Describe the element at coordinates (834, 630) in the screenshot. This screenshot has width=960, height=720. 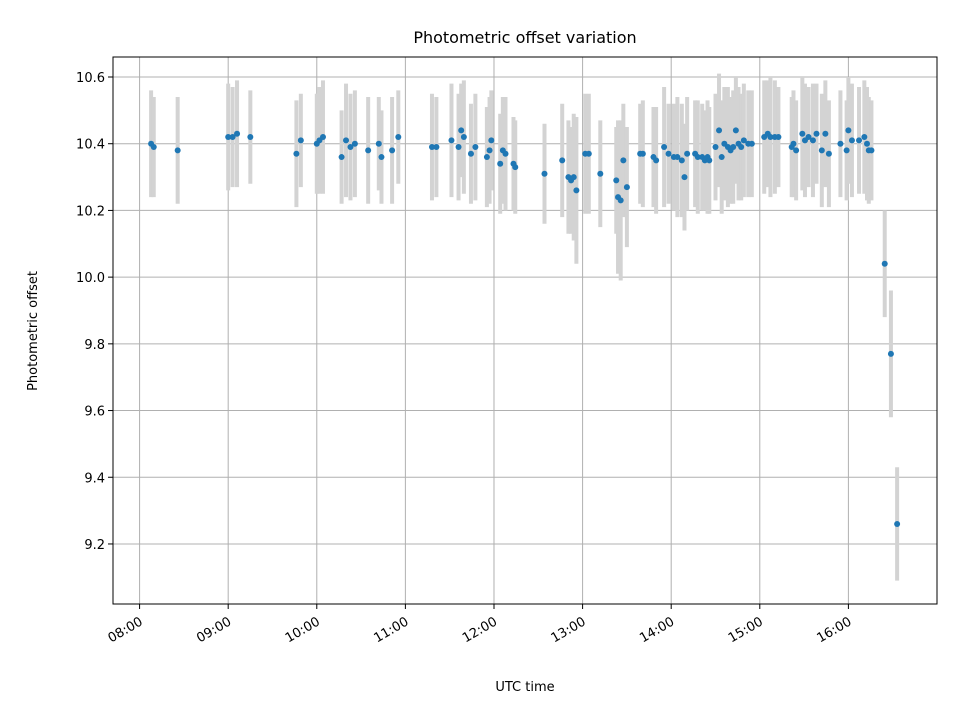
I see `x-tick-label: 16:00` at that location.